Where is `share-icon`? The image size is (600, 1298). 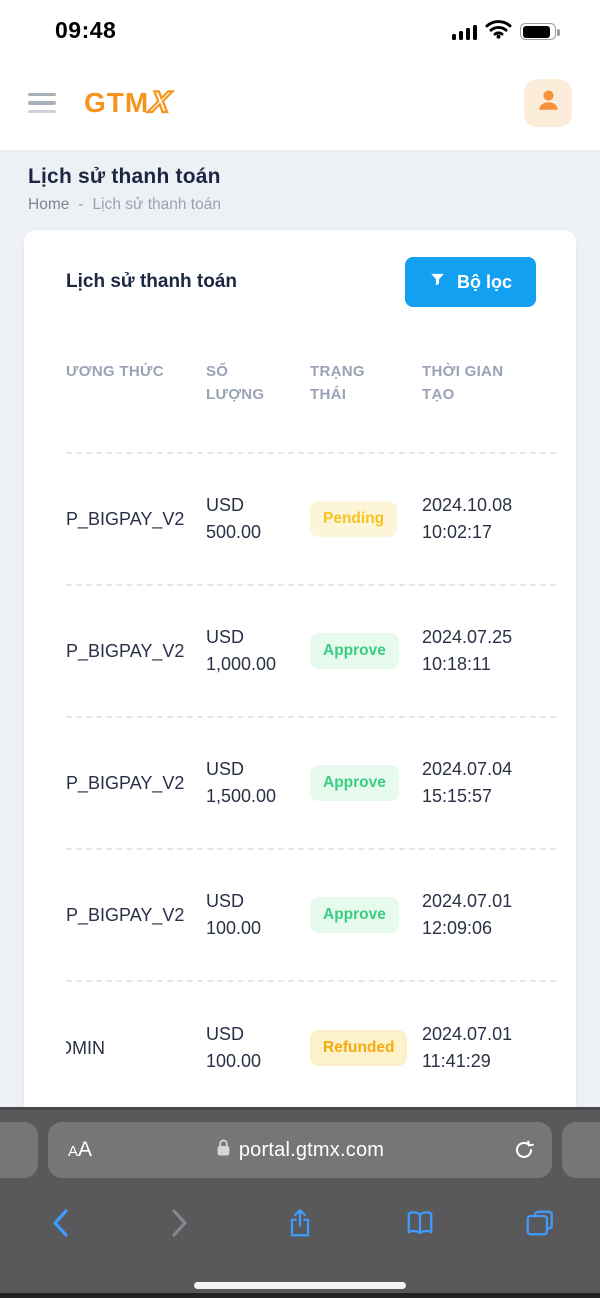
share-icon is located at coordinates (300, 1223).